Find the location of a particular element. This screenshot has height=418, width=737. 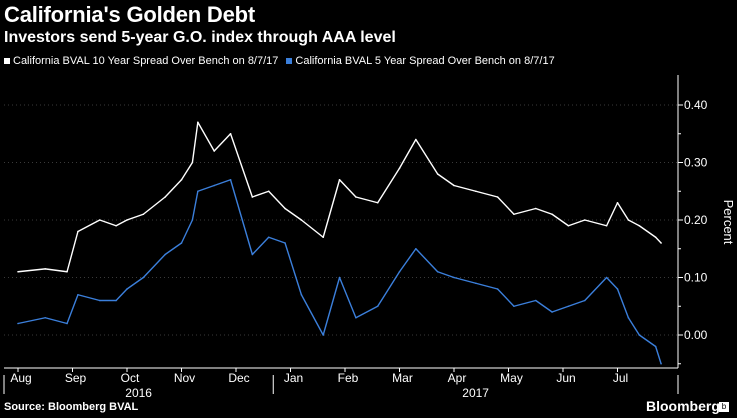

legend-swatch-10y is located at coordinates (7, 61).